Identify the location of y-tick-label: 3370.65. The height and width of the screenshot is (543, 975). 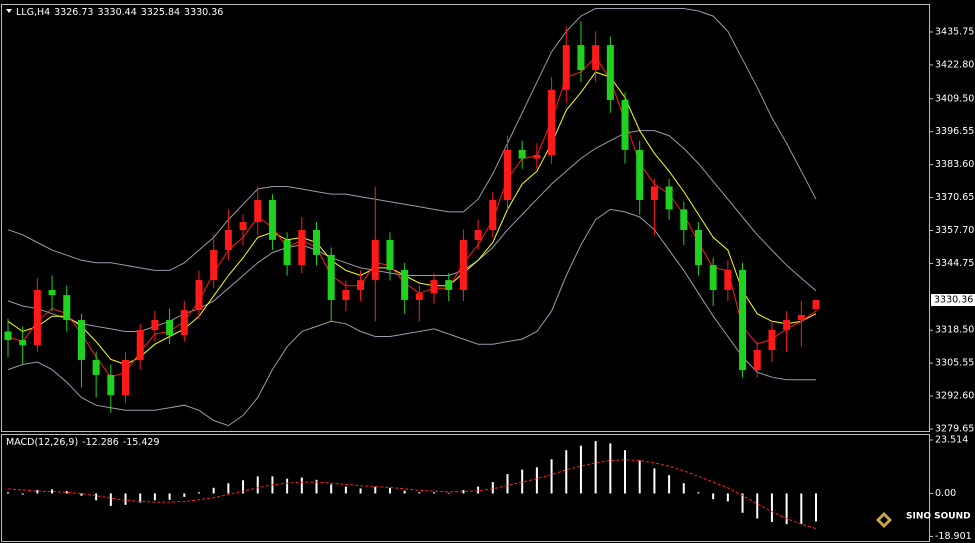
(954, 197).